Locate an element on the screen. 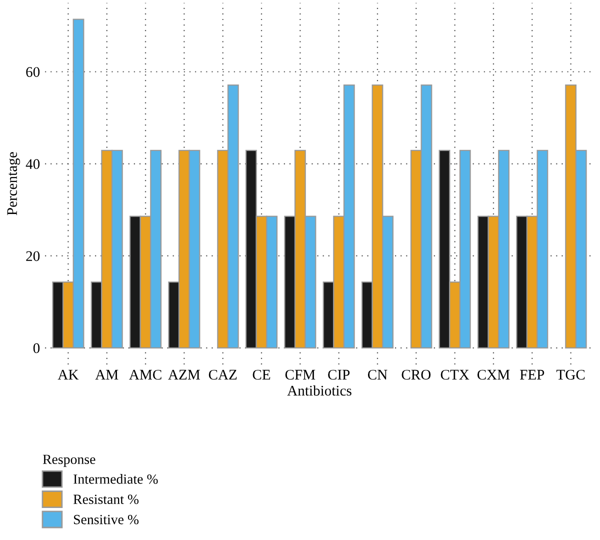  x-tick-label: AM is located at coordinates (106, 375).